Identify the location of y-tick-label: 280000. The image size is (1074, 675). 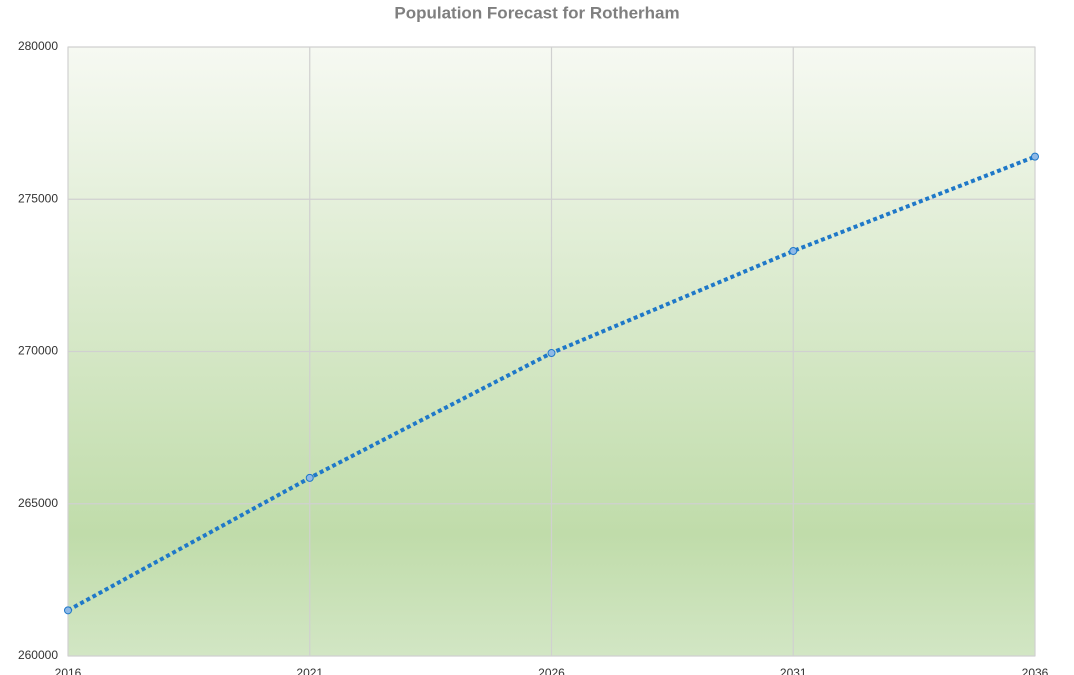
(38, 46).